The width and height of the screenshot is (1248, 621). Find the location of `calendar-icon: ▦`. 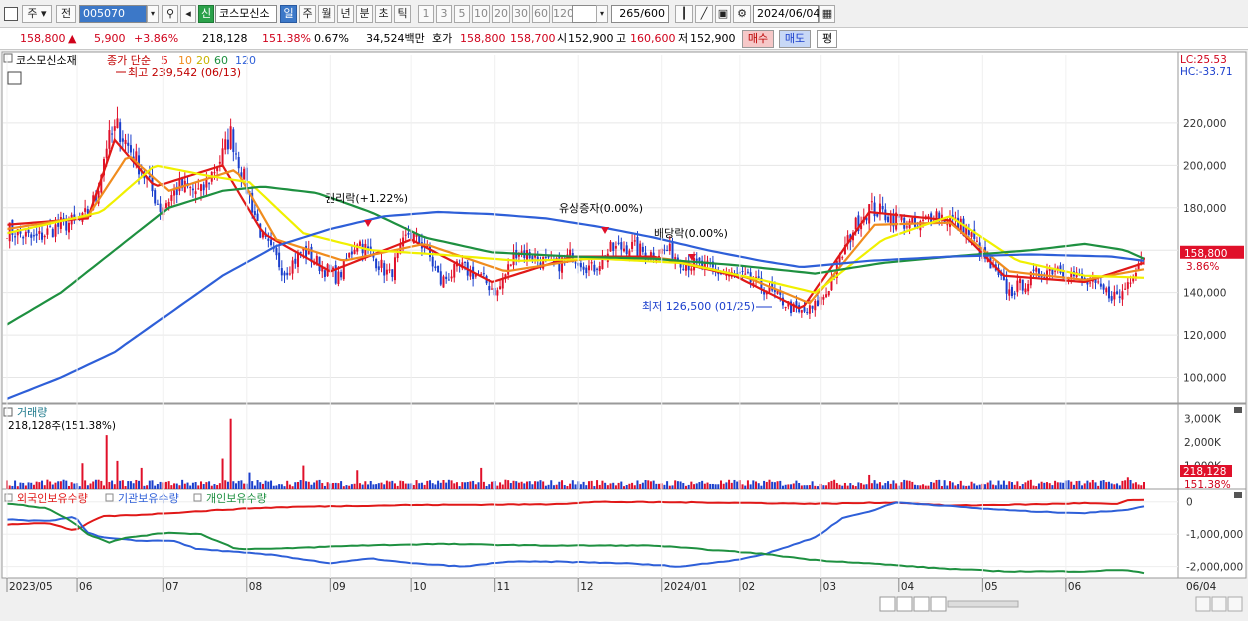

calendar-icon: ▦ is located at coordinates (827, 14).